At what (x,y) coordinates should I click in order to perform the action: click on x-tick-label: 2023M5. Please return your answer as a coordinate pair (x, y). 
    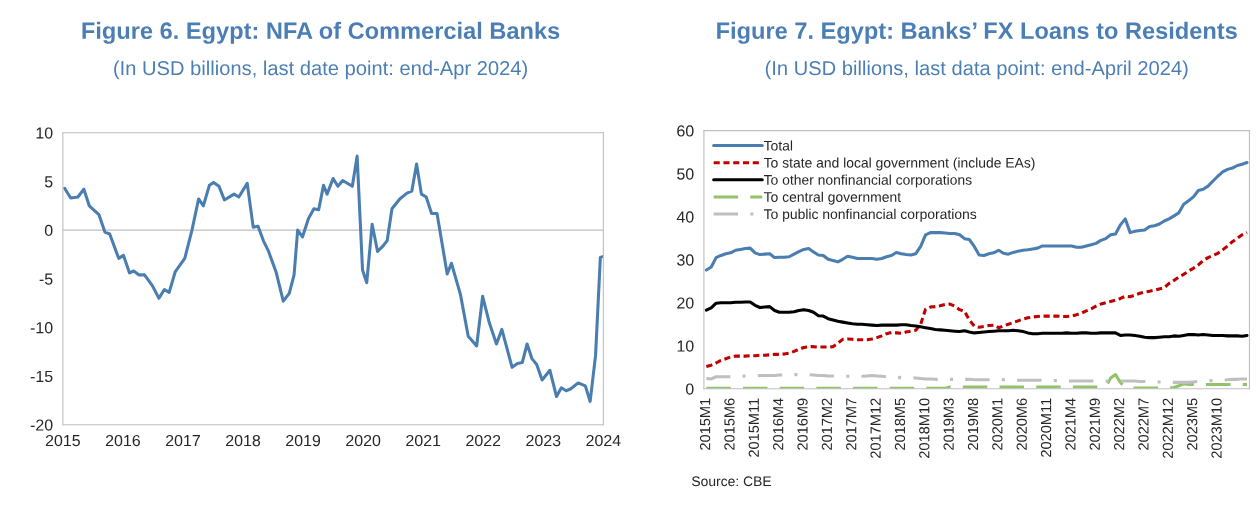
    Looking at the image, I should click on (1192, 424).